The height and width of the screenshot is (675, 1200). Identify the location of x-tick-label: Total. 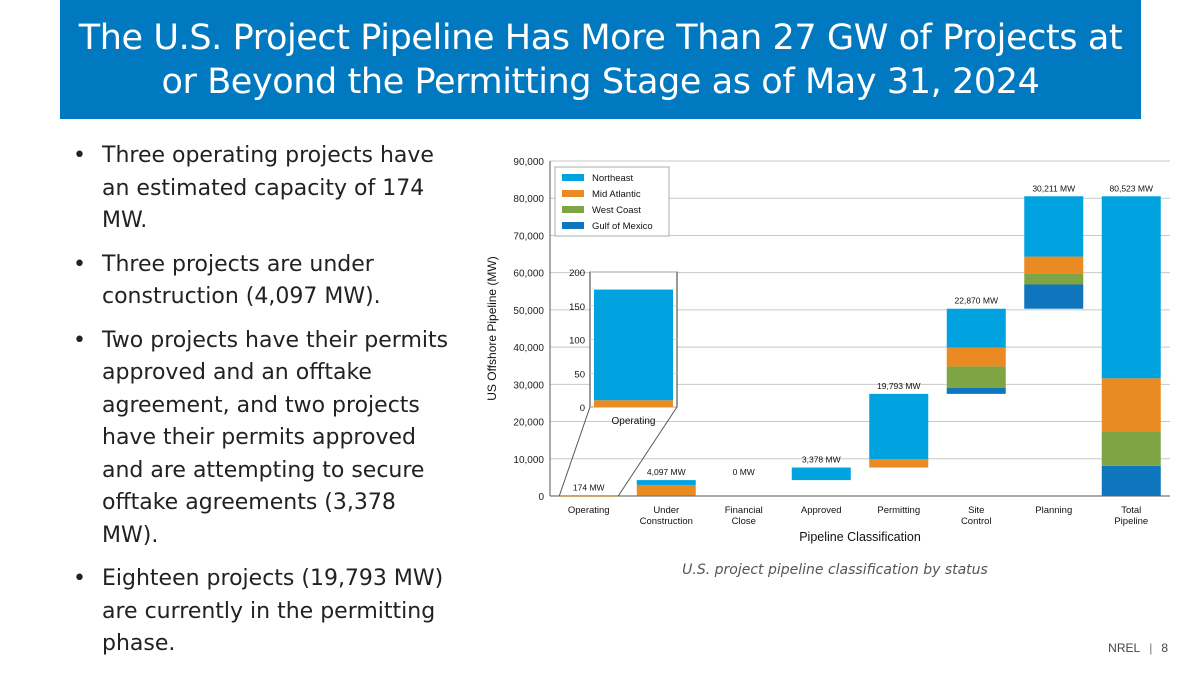
(1131, 510).